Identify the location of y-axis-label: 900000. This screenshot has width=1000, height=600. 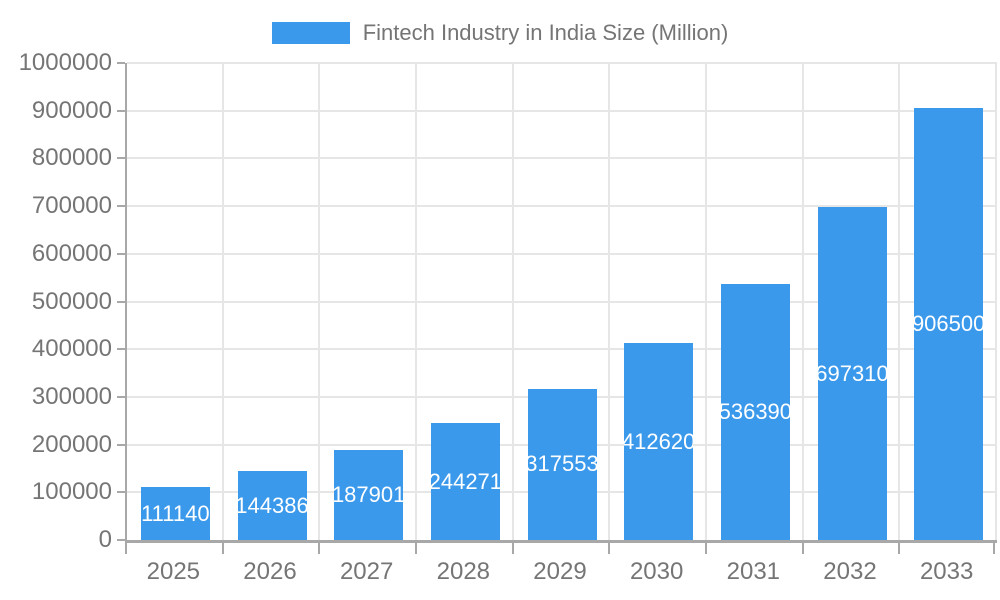
(71, 110).